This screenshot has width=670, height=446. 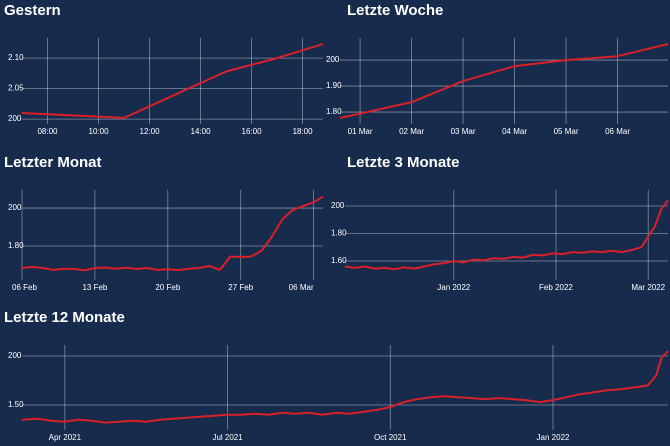 I want to click on x-tick-label: Oct 2021, so click(x=390, y=437).